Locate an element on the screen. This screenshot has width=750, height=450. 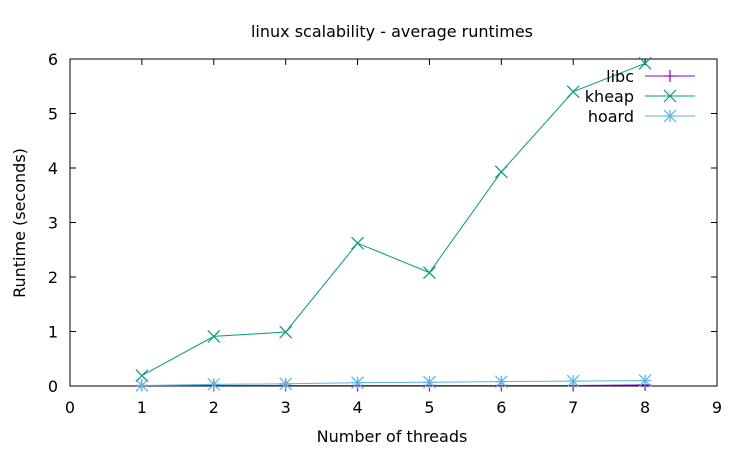
series-line-libc is located at coordinates (393, 385).